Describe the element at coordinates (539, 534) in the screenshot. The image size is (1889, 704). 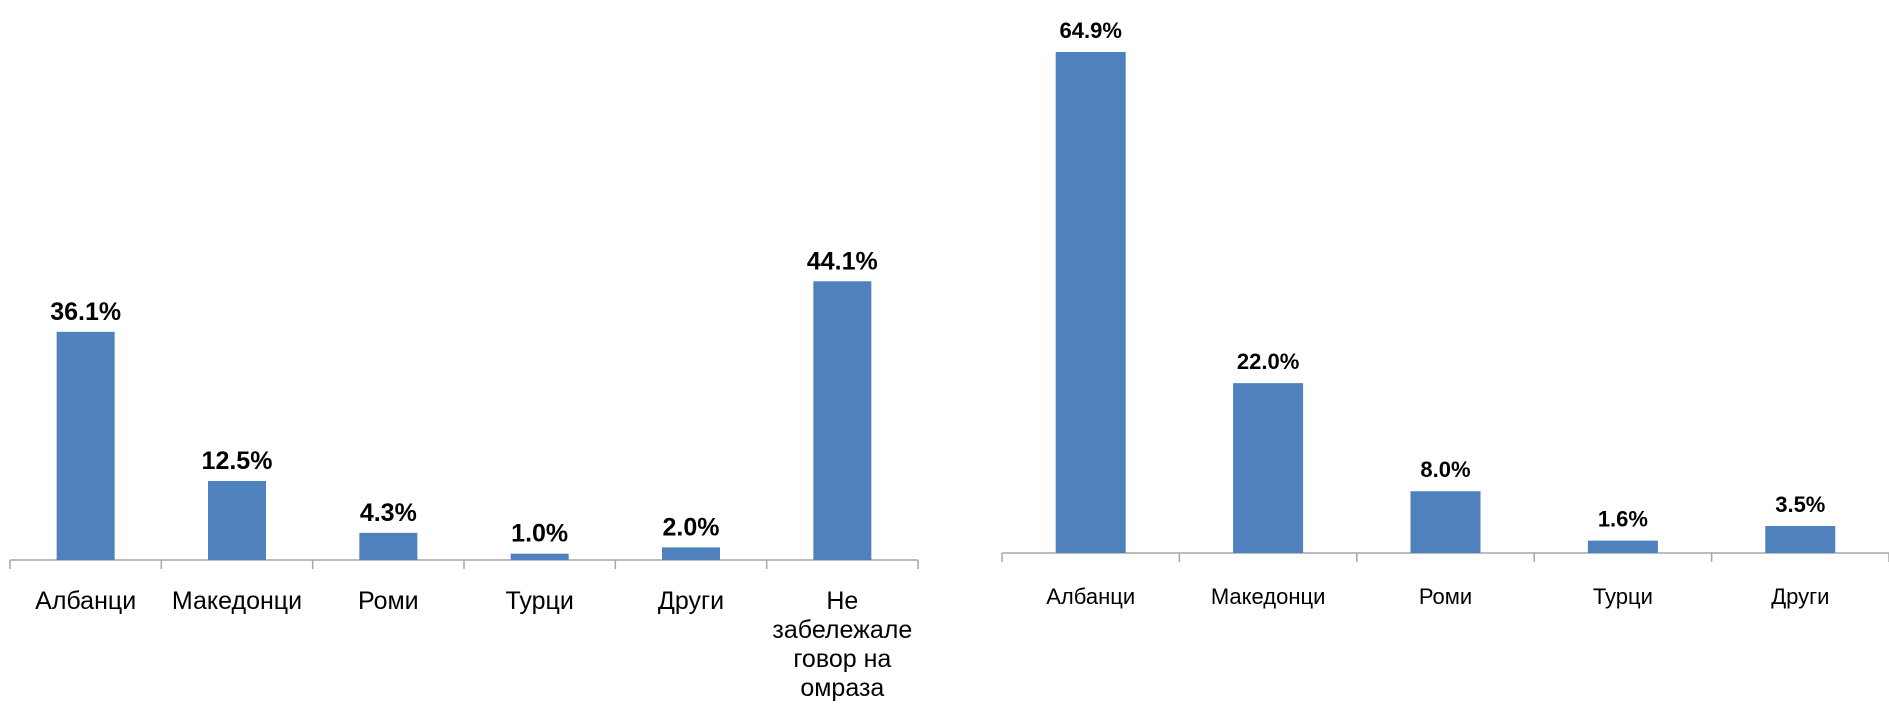
I see `data-label: 1.0%` at that location.